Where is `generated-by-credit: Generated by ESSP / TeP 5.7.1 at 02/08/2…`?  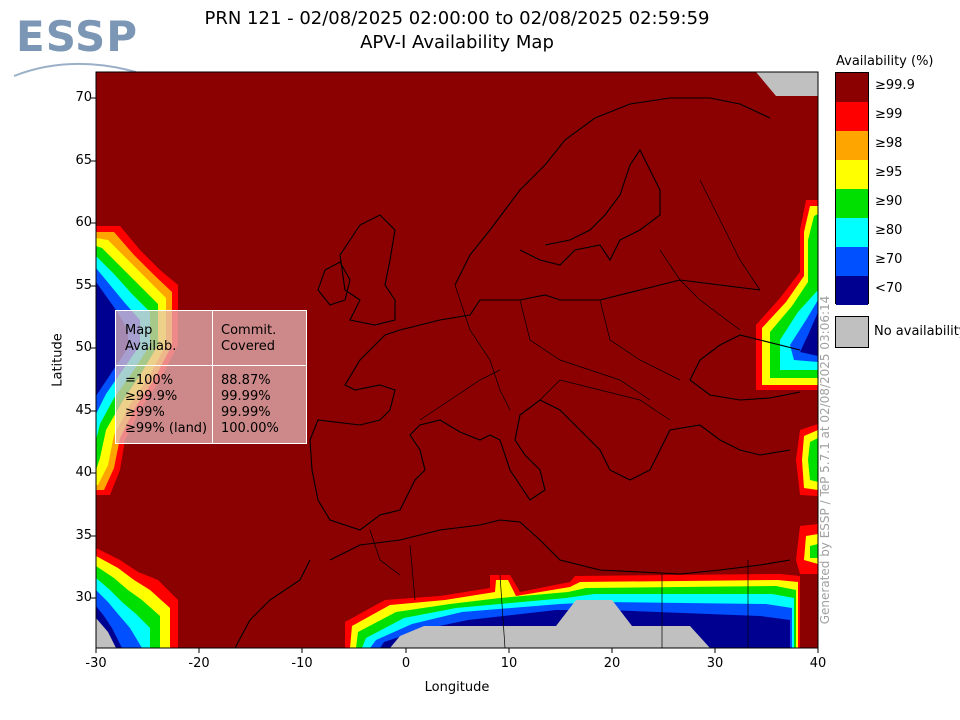
generated-by-credit: Generated by ESSP / TeP 5.7.1 at 02/08/2… is located at coordinates (825, 460).